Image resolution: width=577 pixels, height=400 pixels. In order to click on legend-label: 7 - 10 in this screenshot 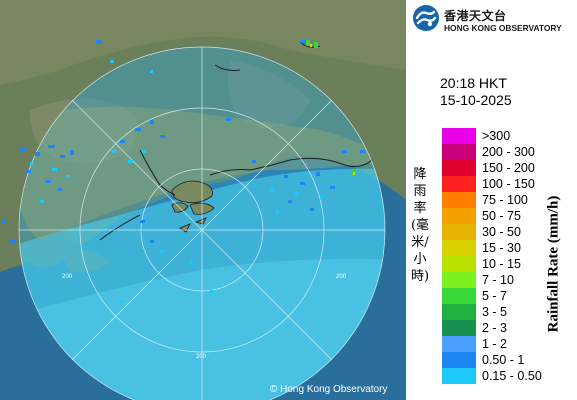, I will do `click(498, 280)`.